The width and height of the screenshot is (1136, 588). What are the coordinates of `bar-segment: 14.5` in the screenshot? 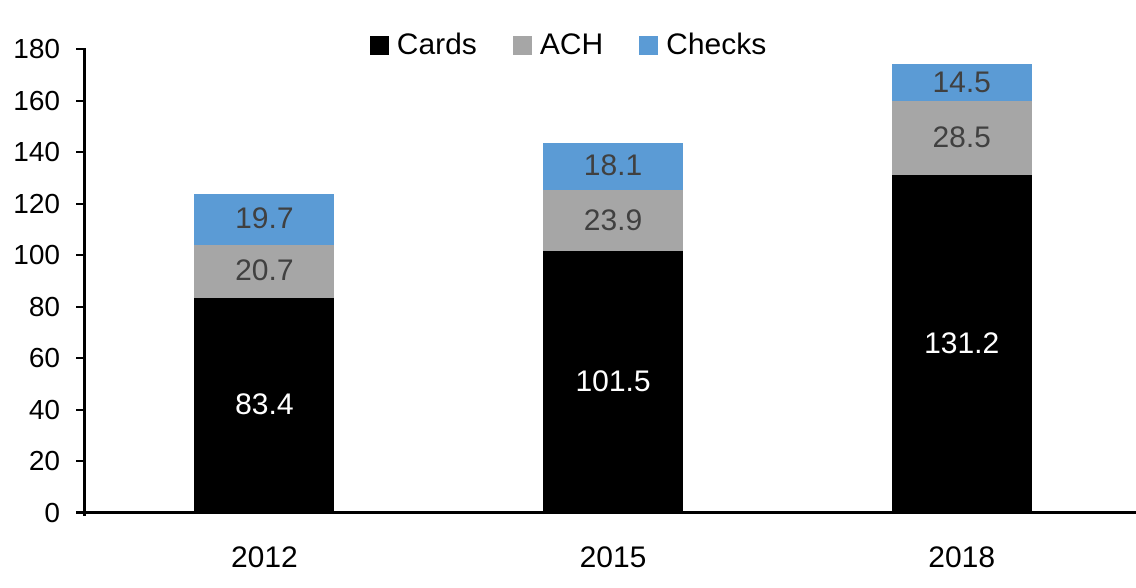 It's located at (961, 82).